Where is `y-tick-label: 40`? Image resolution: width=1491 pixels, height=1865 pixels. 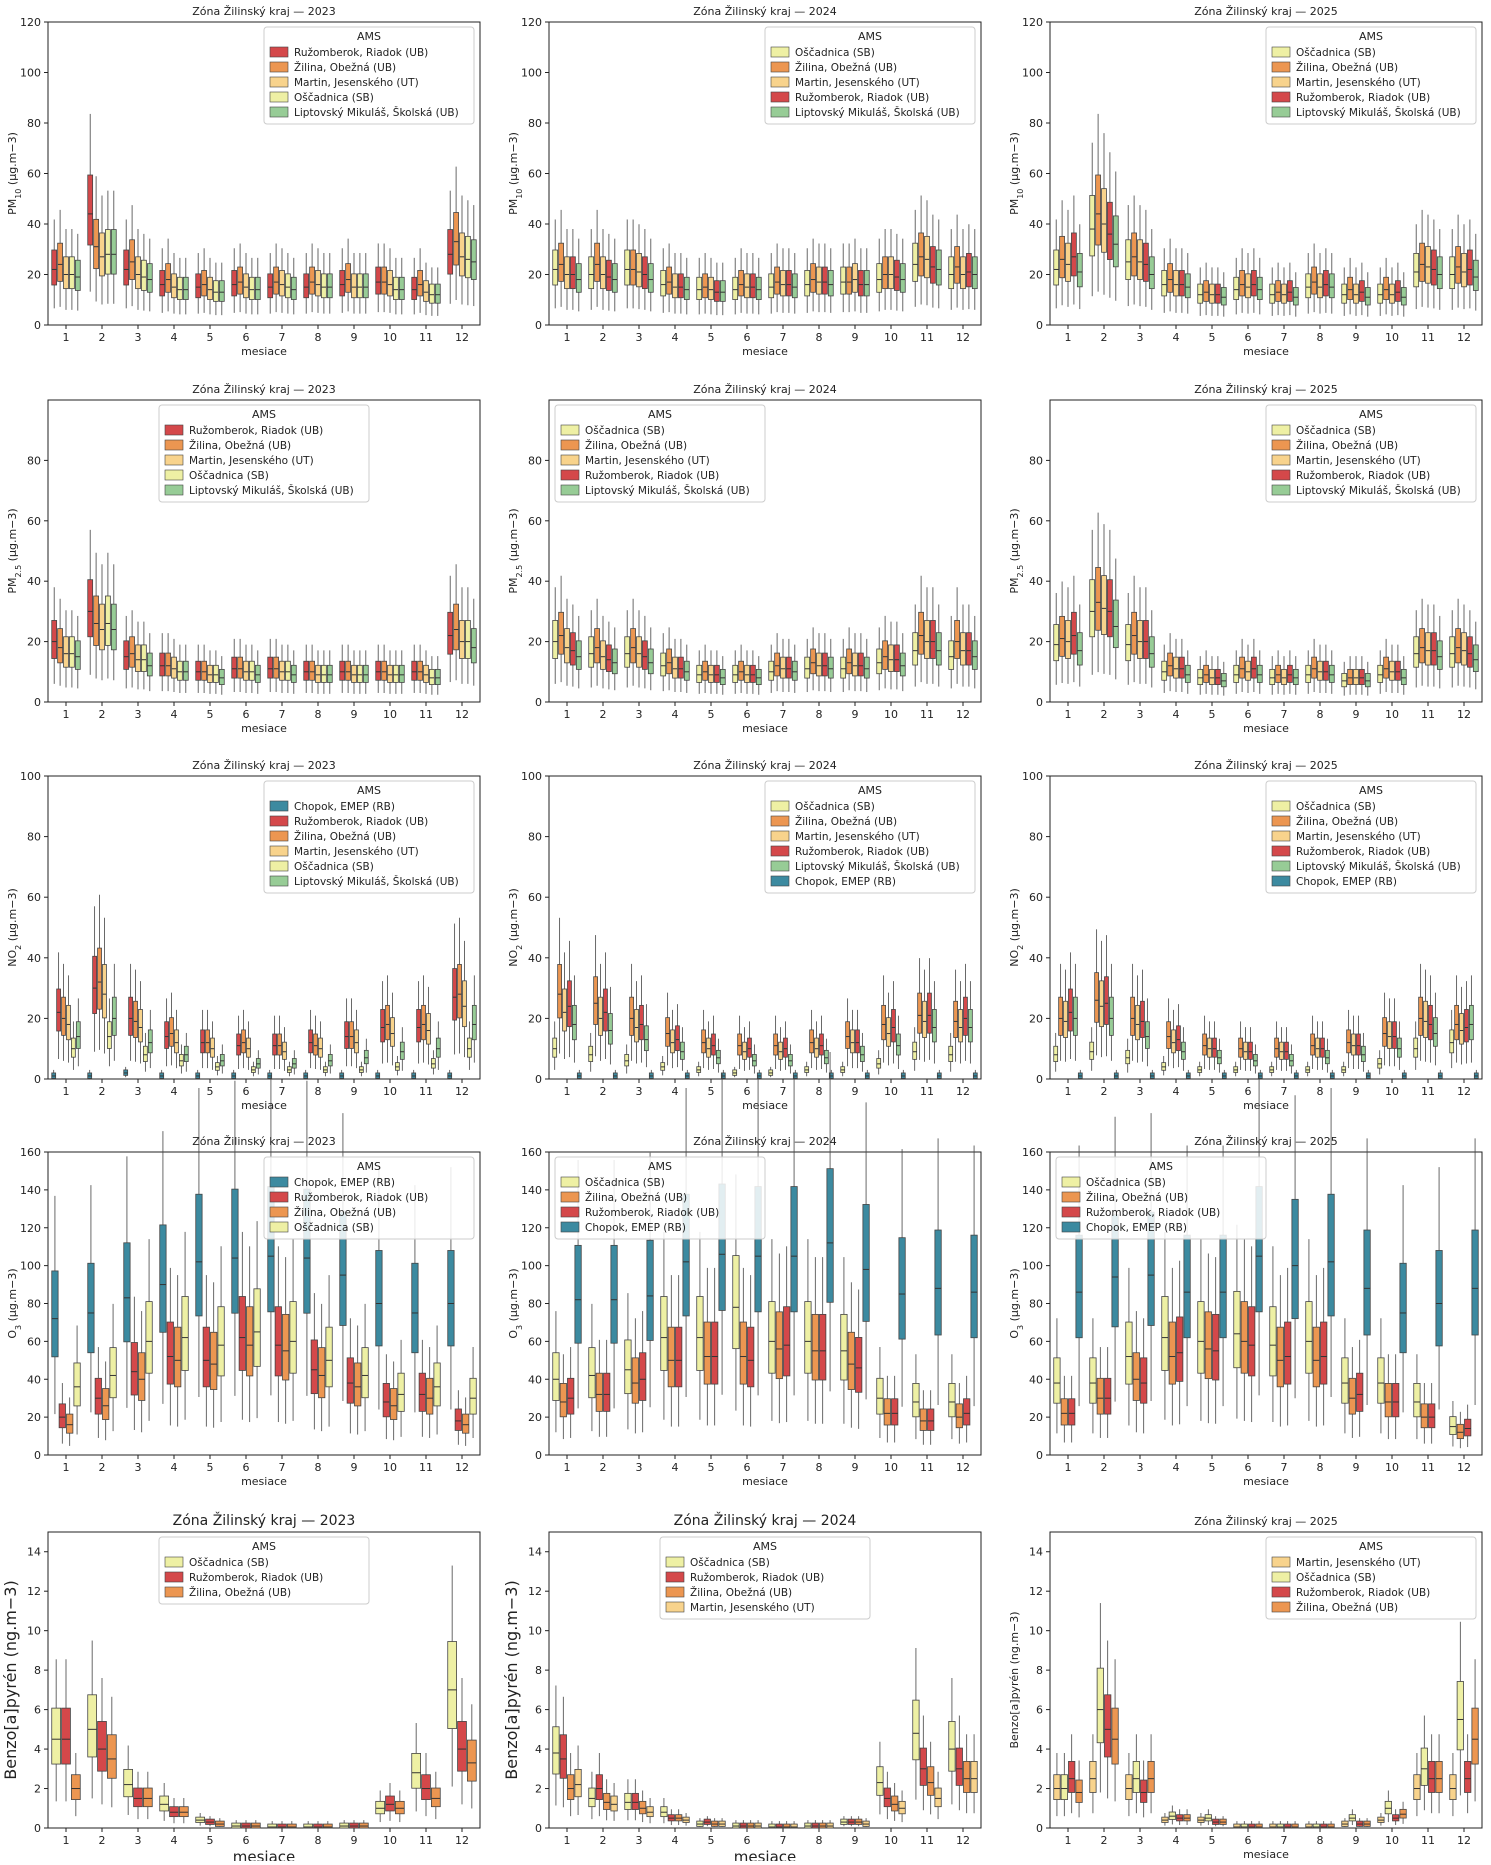 y-tick-label: 40 is located at coordinates (535, 958).